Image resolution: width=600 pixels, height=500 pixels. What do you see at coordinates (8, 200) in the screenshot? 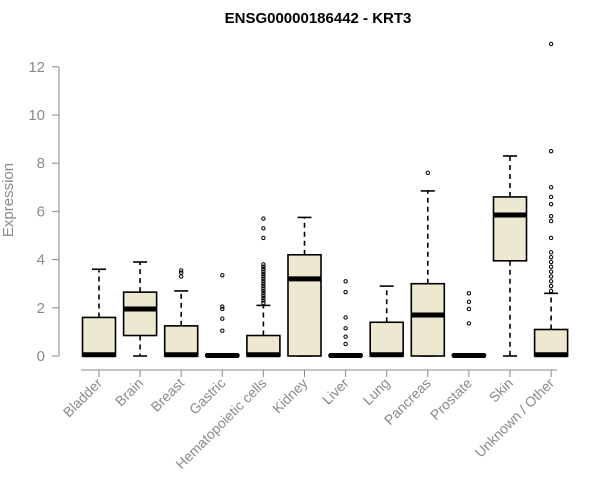
I see `y-axis-label: Expression` at bounding box center [8, 200].